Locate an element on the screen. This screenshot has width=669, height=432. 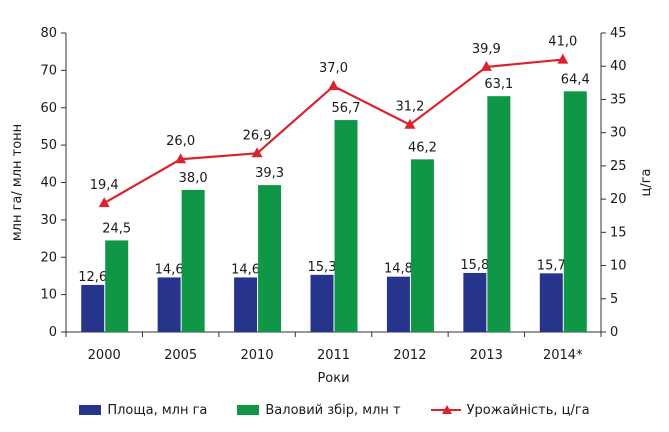
y-tick-label-left: 80 is located at coordinates (48, 33).